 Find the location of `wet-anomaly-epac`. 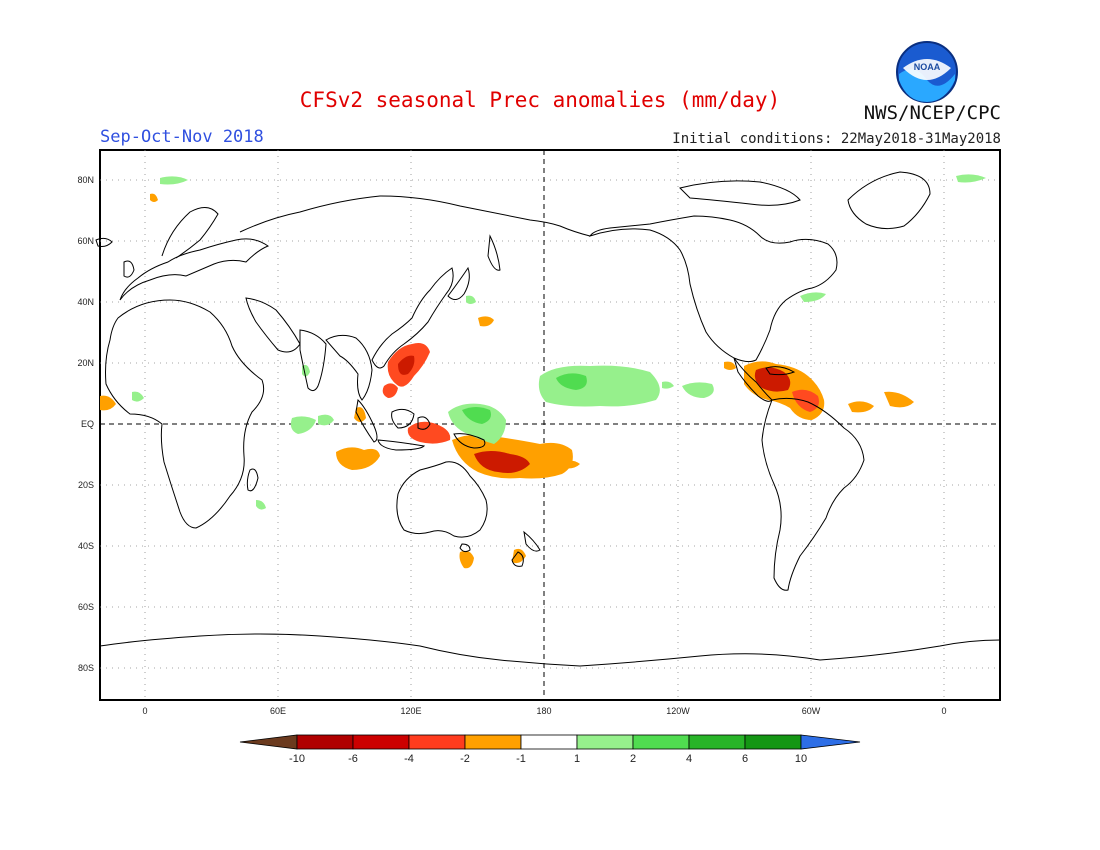

wet-anomaly-epac is located at coordinates (698, 390).